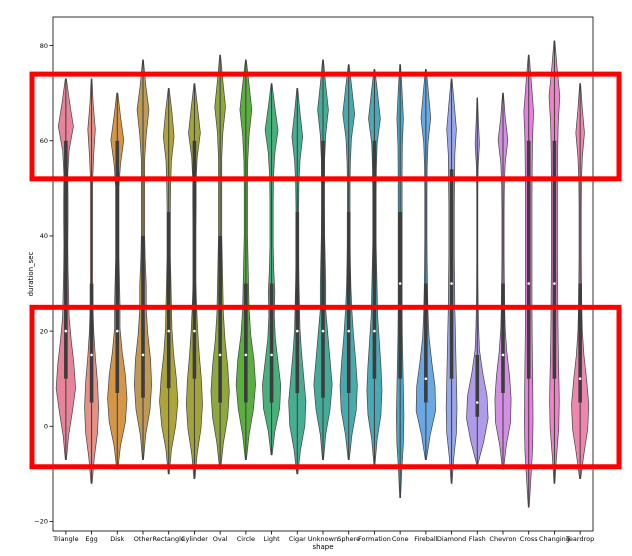 This screenshot has width=632, height=556. What do you see at coordinates (374, 539) in the screenshot?
I see `x-tick-label: Formation` at bounding box center [374, 539].